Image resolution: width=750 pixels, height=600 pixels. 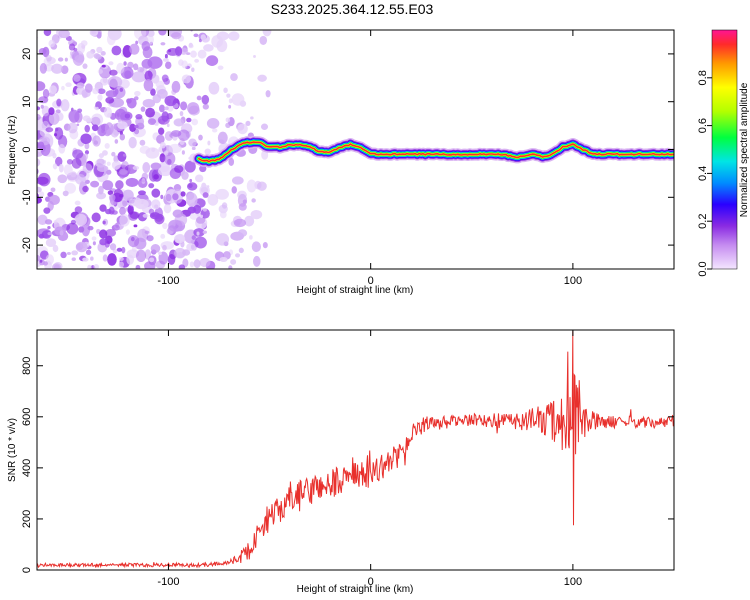 I want to click on spectrogram-x-tick-label: -100, so click(x=168, y=281).